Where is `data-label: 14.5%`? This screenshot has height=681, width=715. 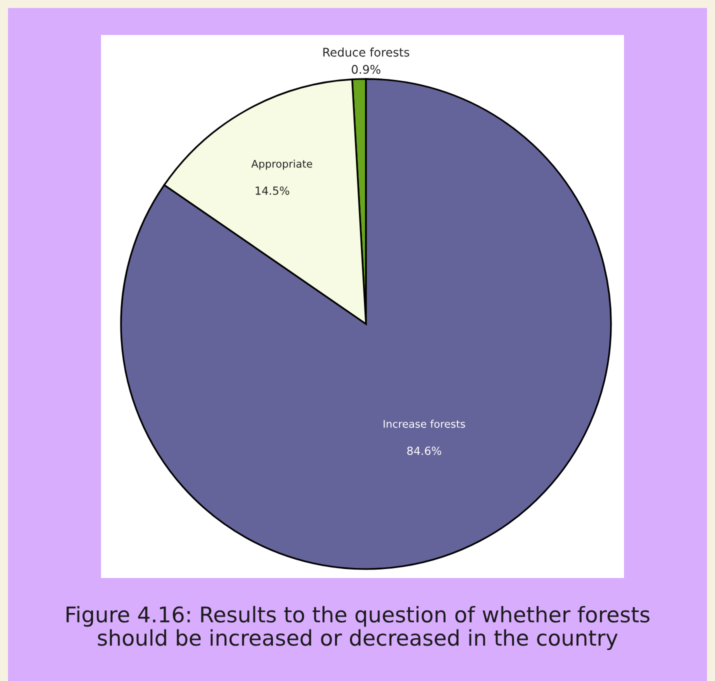 data-label: 14.5% is located at coordinates (273, 190).